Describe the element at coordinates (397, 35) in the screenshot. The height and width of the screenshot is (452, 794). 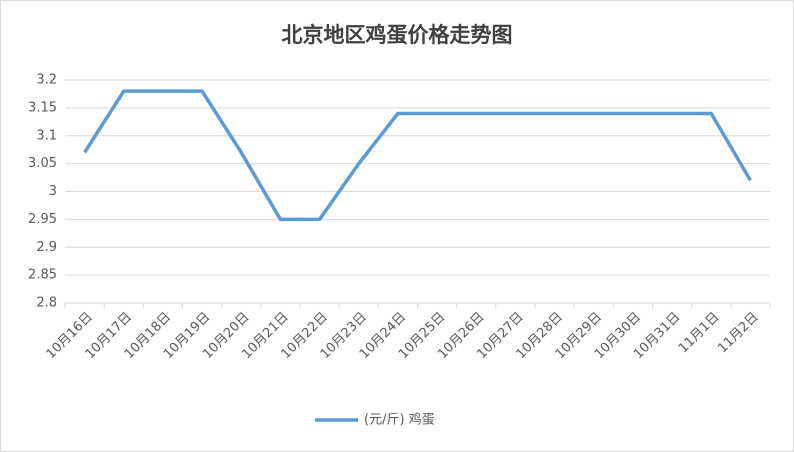
I see `chart-title: 北京地区鸡蛋价格走势图` at that location.